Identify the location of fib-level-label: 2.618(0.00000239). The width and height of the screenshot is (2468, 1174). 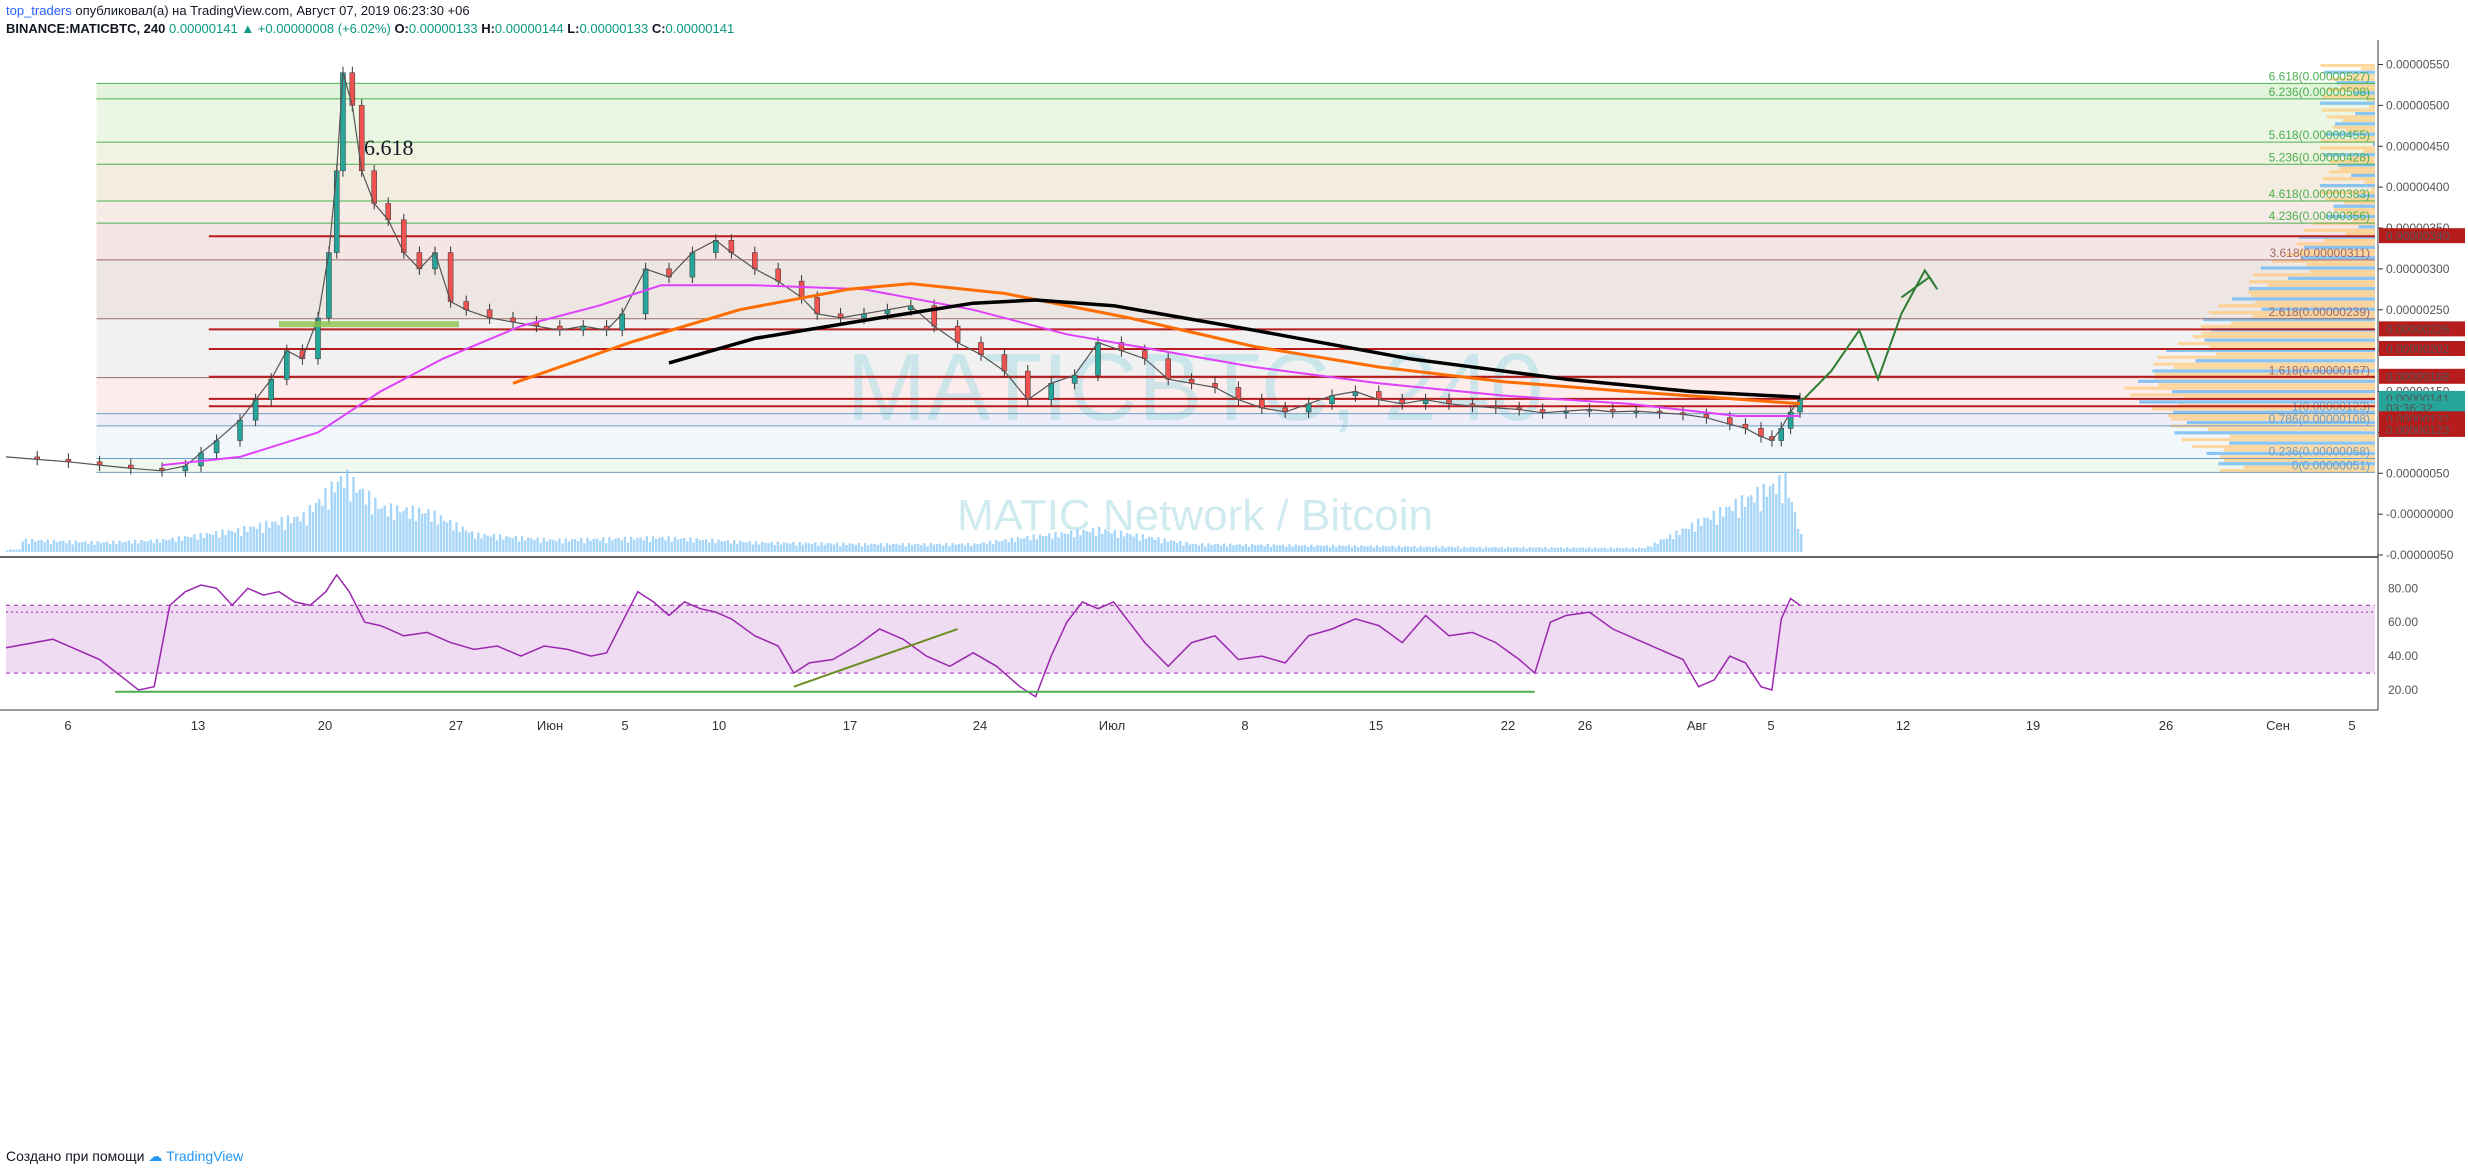
(2319, 312).